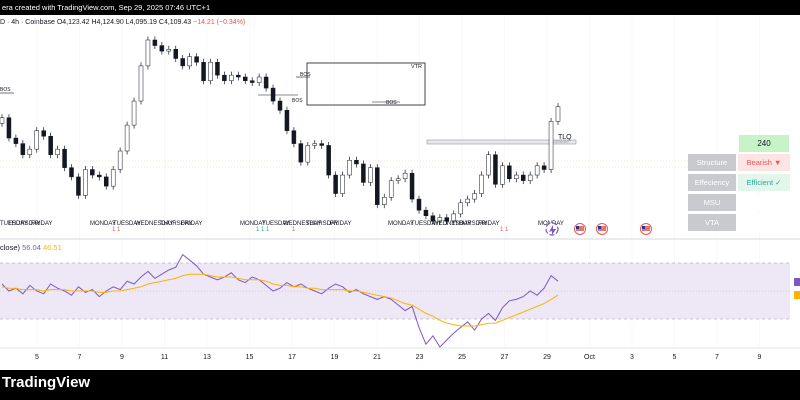  What do you see at coordinates (31, 247) in the screenshot?
I see `rsi-value: 56.04` at bounding box center [31, 247].